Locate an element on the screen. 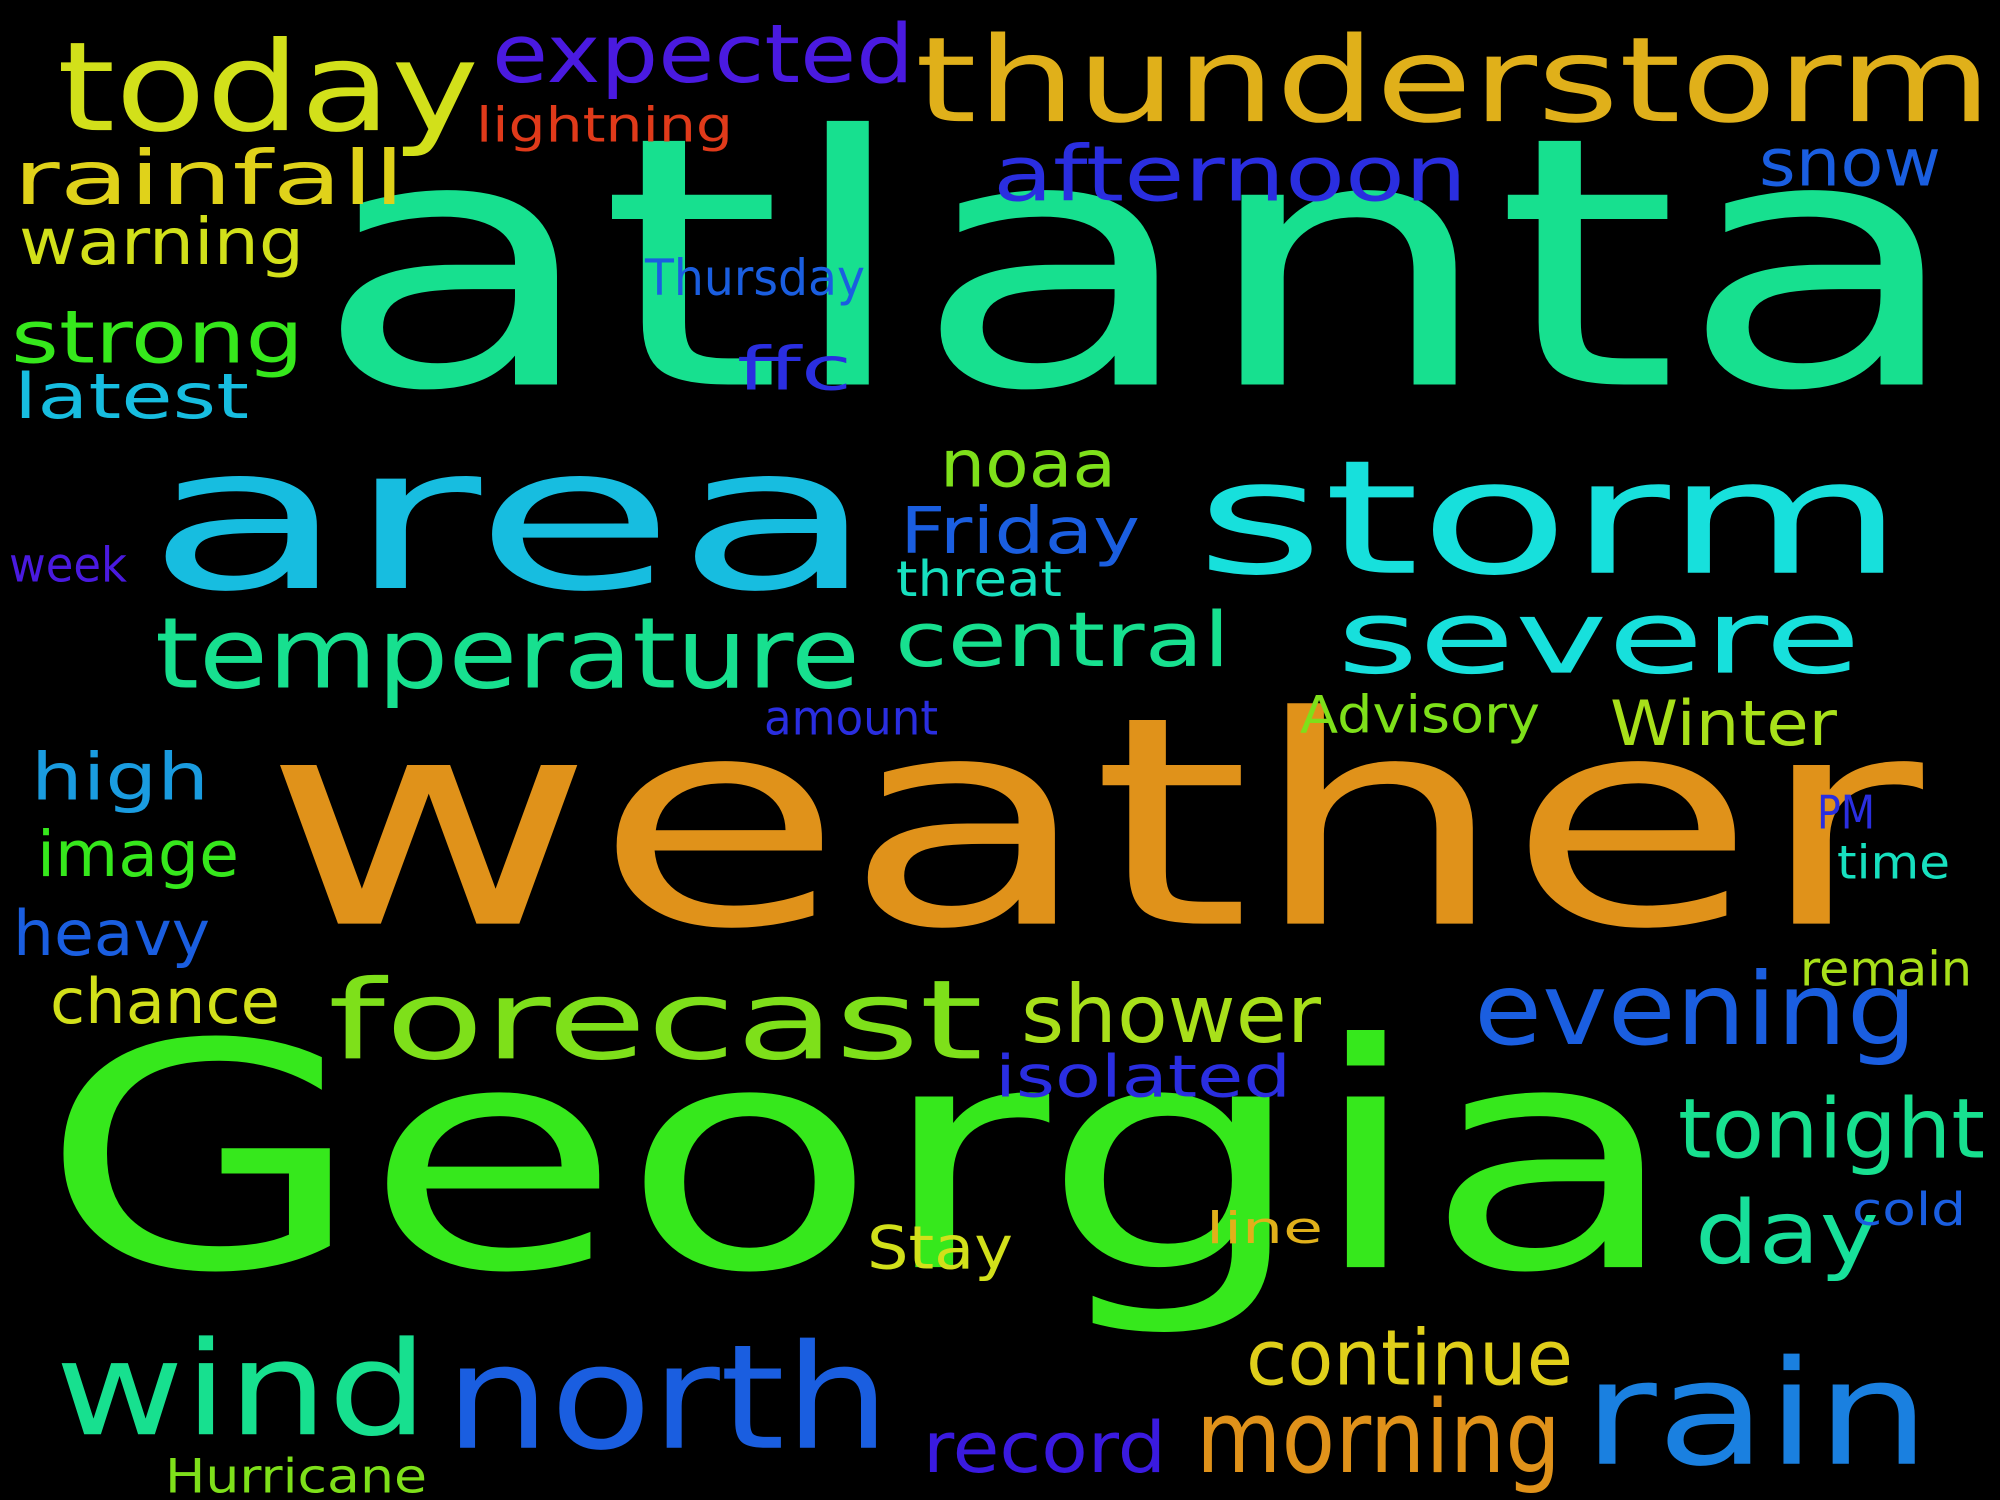 This screenshot has height=1500, width=2000. word-evening: evening is located at coordinates (1695, 1009).